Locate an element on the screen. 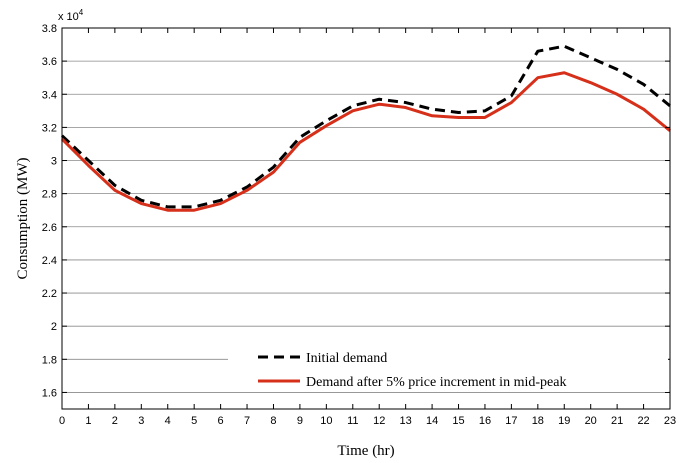 This screenshot has width=679, height=463. y-exponent-power: 4 is located at coordinates (81, 12).